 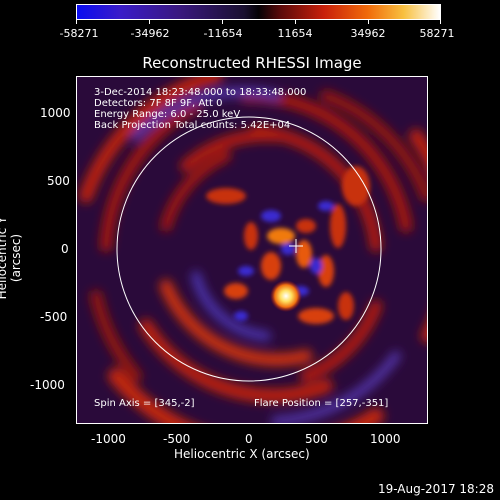 What do you see at coordinates (258, 12) in the screenshot?
I see `colorbar` at bounding box center [258, 12].